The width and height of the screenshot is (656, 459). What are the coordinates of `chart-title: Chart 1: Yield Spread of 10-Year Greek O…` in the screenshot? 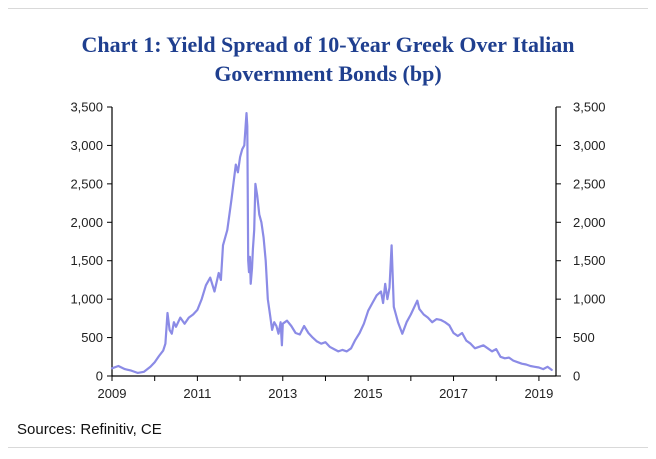 It's located at (328, 59).